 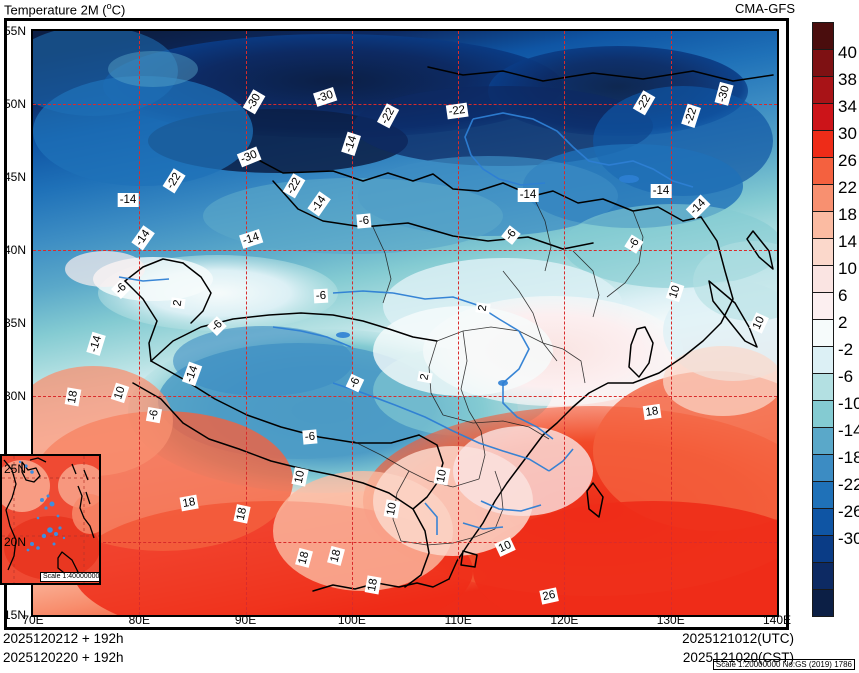 I want to click on page-title: Temperature 2M (oC), so click(x=64, y=9).